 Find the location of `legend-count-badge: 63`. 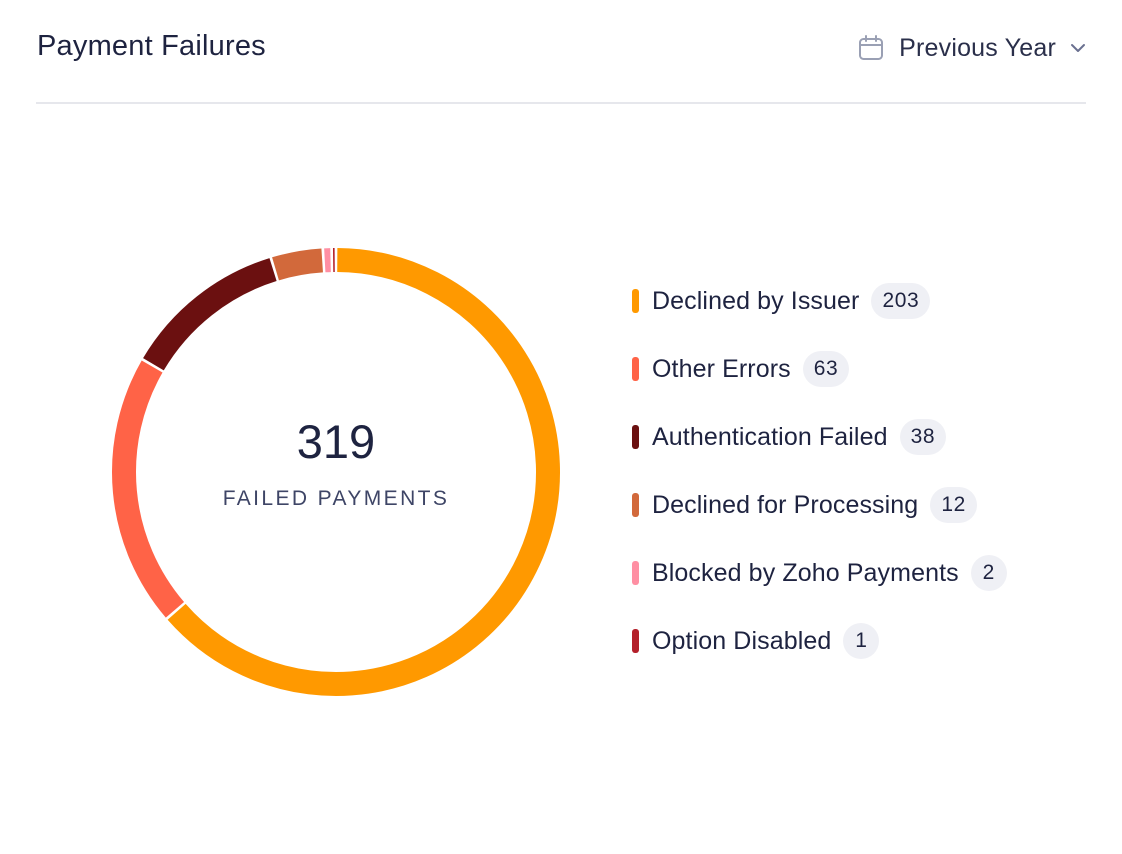

legend-count-badge: 63 is located at coordinates (826, 369).